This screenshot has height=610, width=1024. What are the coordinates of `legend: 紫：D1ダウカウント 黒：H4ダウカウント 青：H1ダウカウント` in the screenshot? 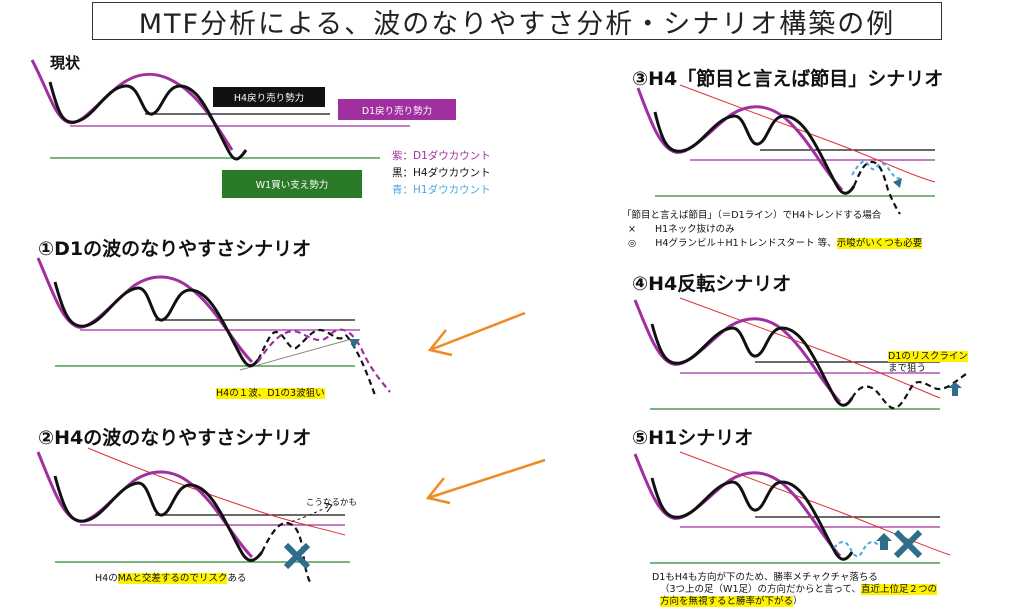 It's located at (441, 173).